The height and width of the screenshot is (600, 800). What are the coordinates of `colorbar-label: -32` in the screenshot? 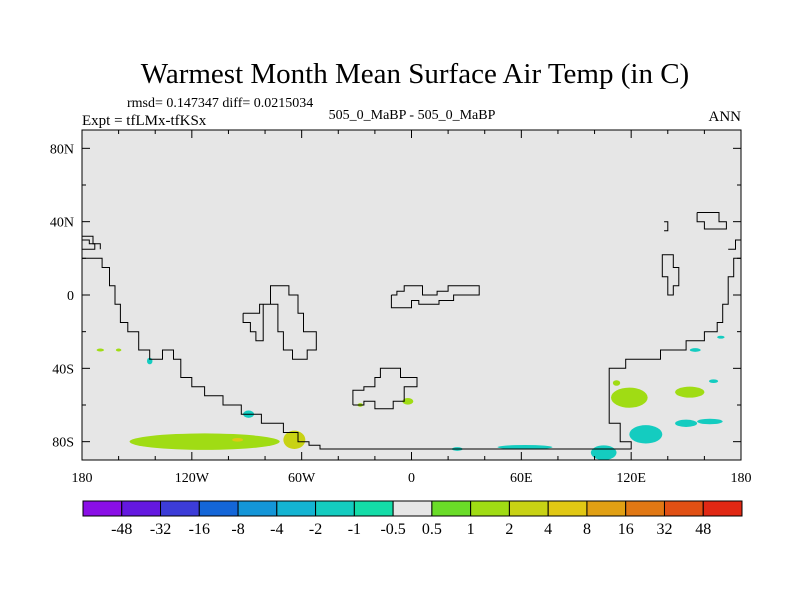 It's located at (160, 529).